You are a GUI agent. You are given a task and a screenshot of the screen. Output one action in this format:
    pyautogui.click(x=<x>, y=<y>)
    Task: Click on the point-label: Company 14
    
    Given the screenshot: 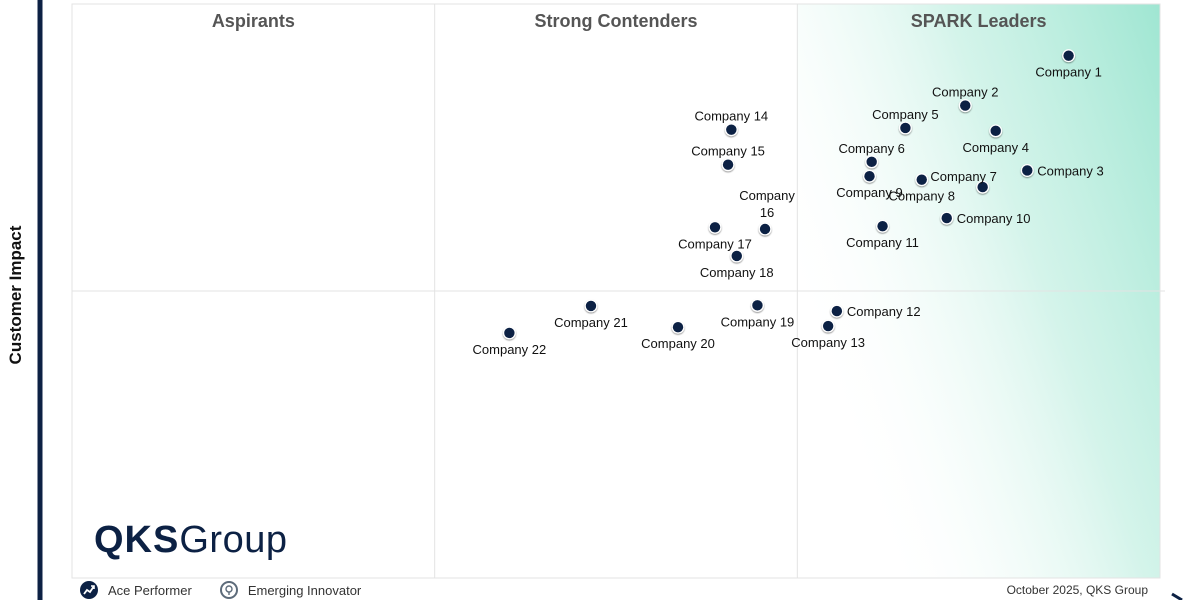 What is the action you would take?
    pyautogui.click(x=731, y=116)
    